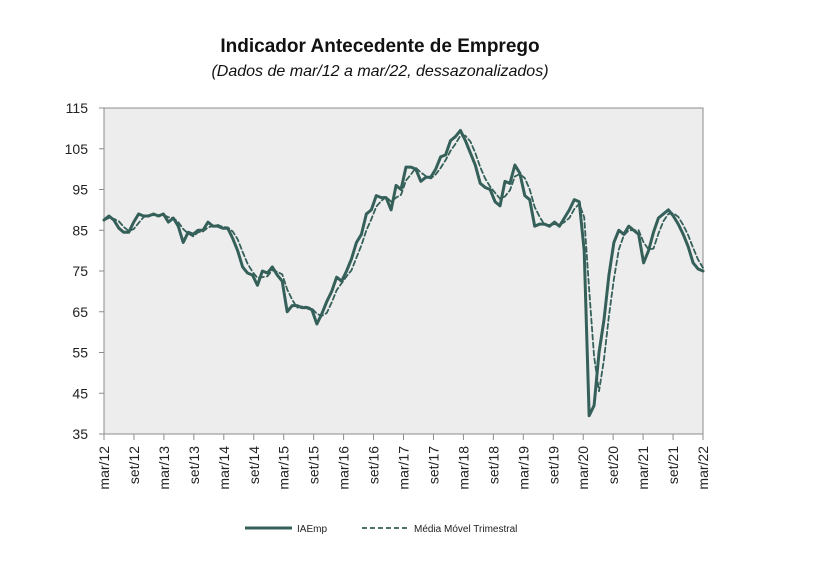 This screenshot has width=837, height=569. I want to click on y-tick-label: 95, so click(80, 190).